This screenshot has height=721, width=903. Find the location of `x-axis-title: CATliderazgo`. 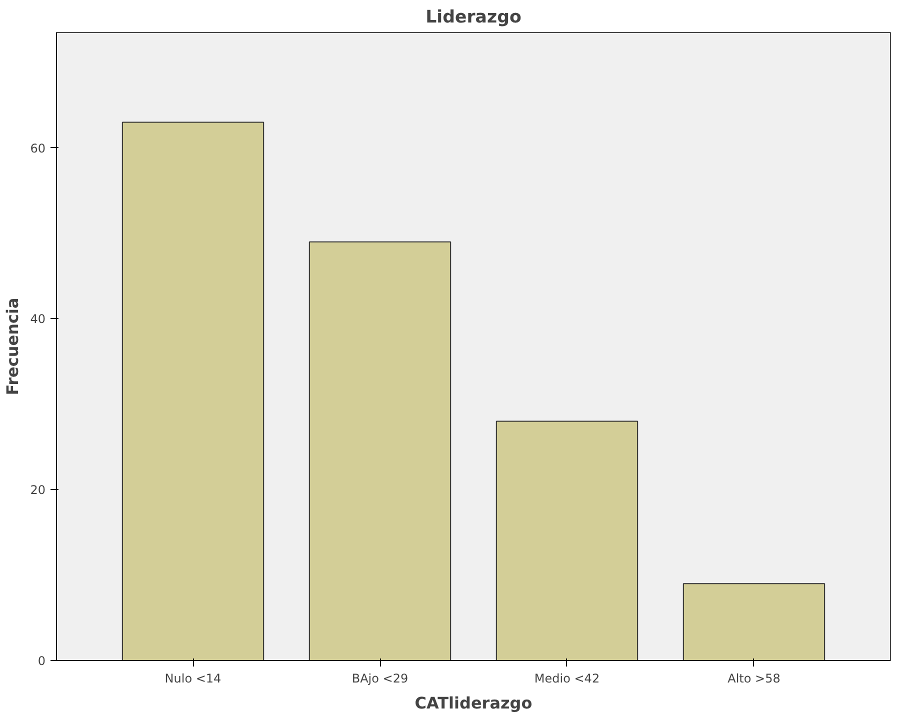

x-axis-title: CATliderazgo is located at coordinates (473, 703).